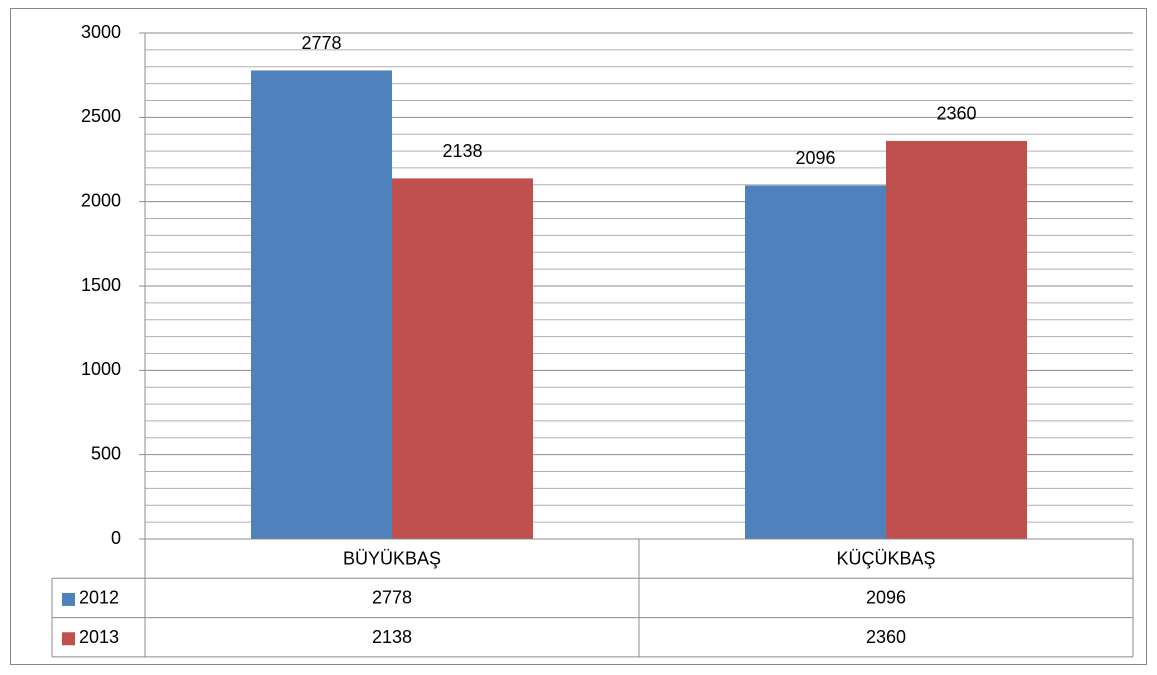 The width and height of the screenshot is (1157, 675). What do you see at coordinates (886, 598) in the screenshot?
I see `table-cell: 2096` at bounding box center [886, 598].